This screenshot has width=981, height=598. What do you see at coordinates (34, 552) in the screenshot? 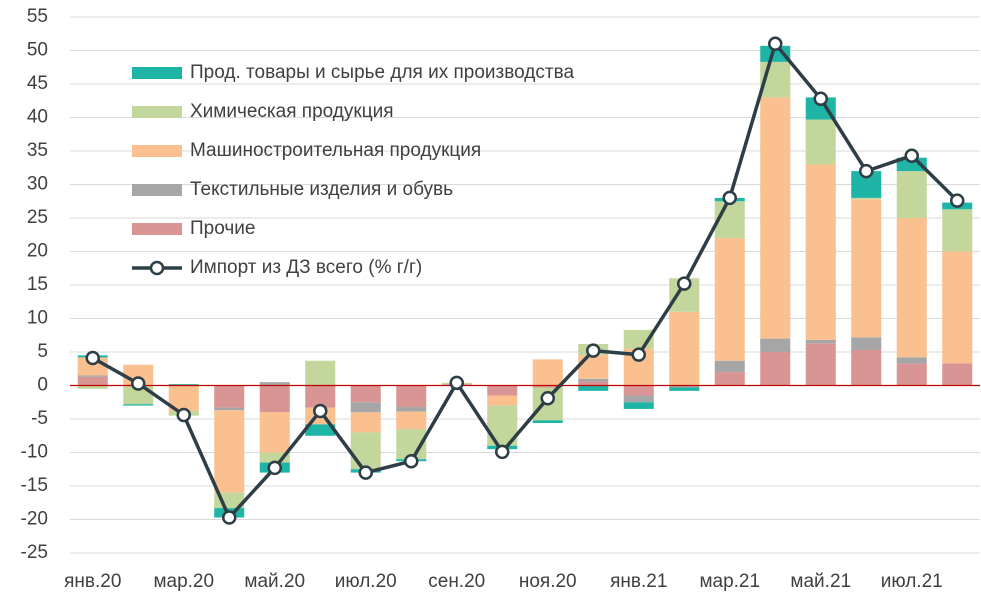
I see `y-tick-label: -25` at bounding box center [34, 552].